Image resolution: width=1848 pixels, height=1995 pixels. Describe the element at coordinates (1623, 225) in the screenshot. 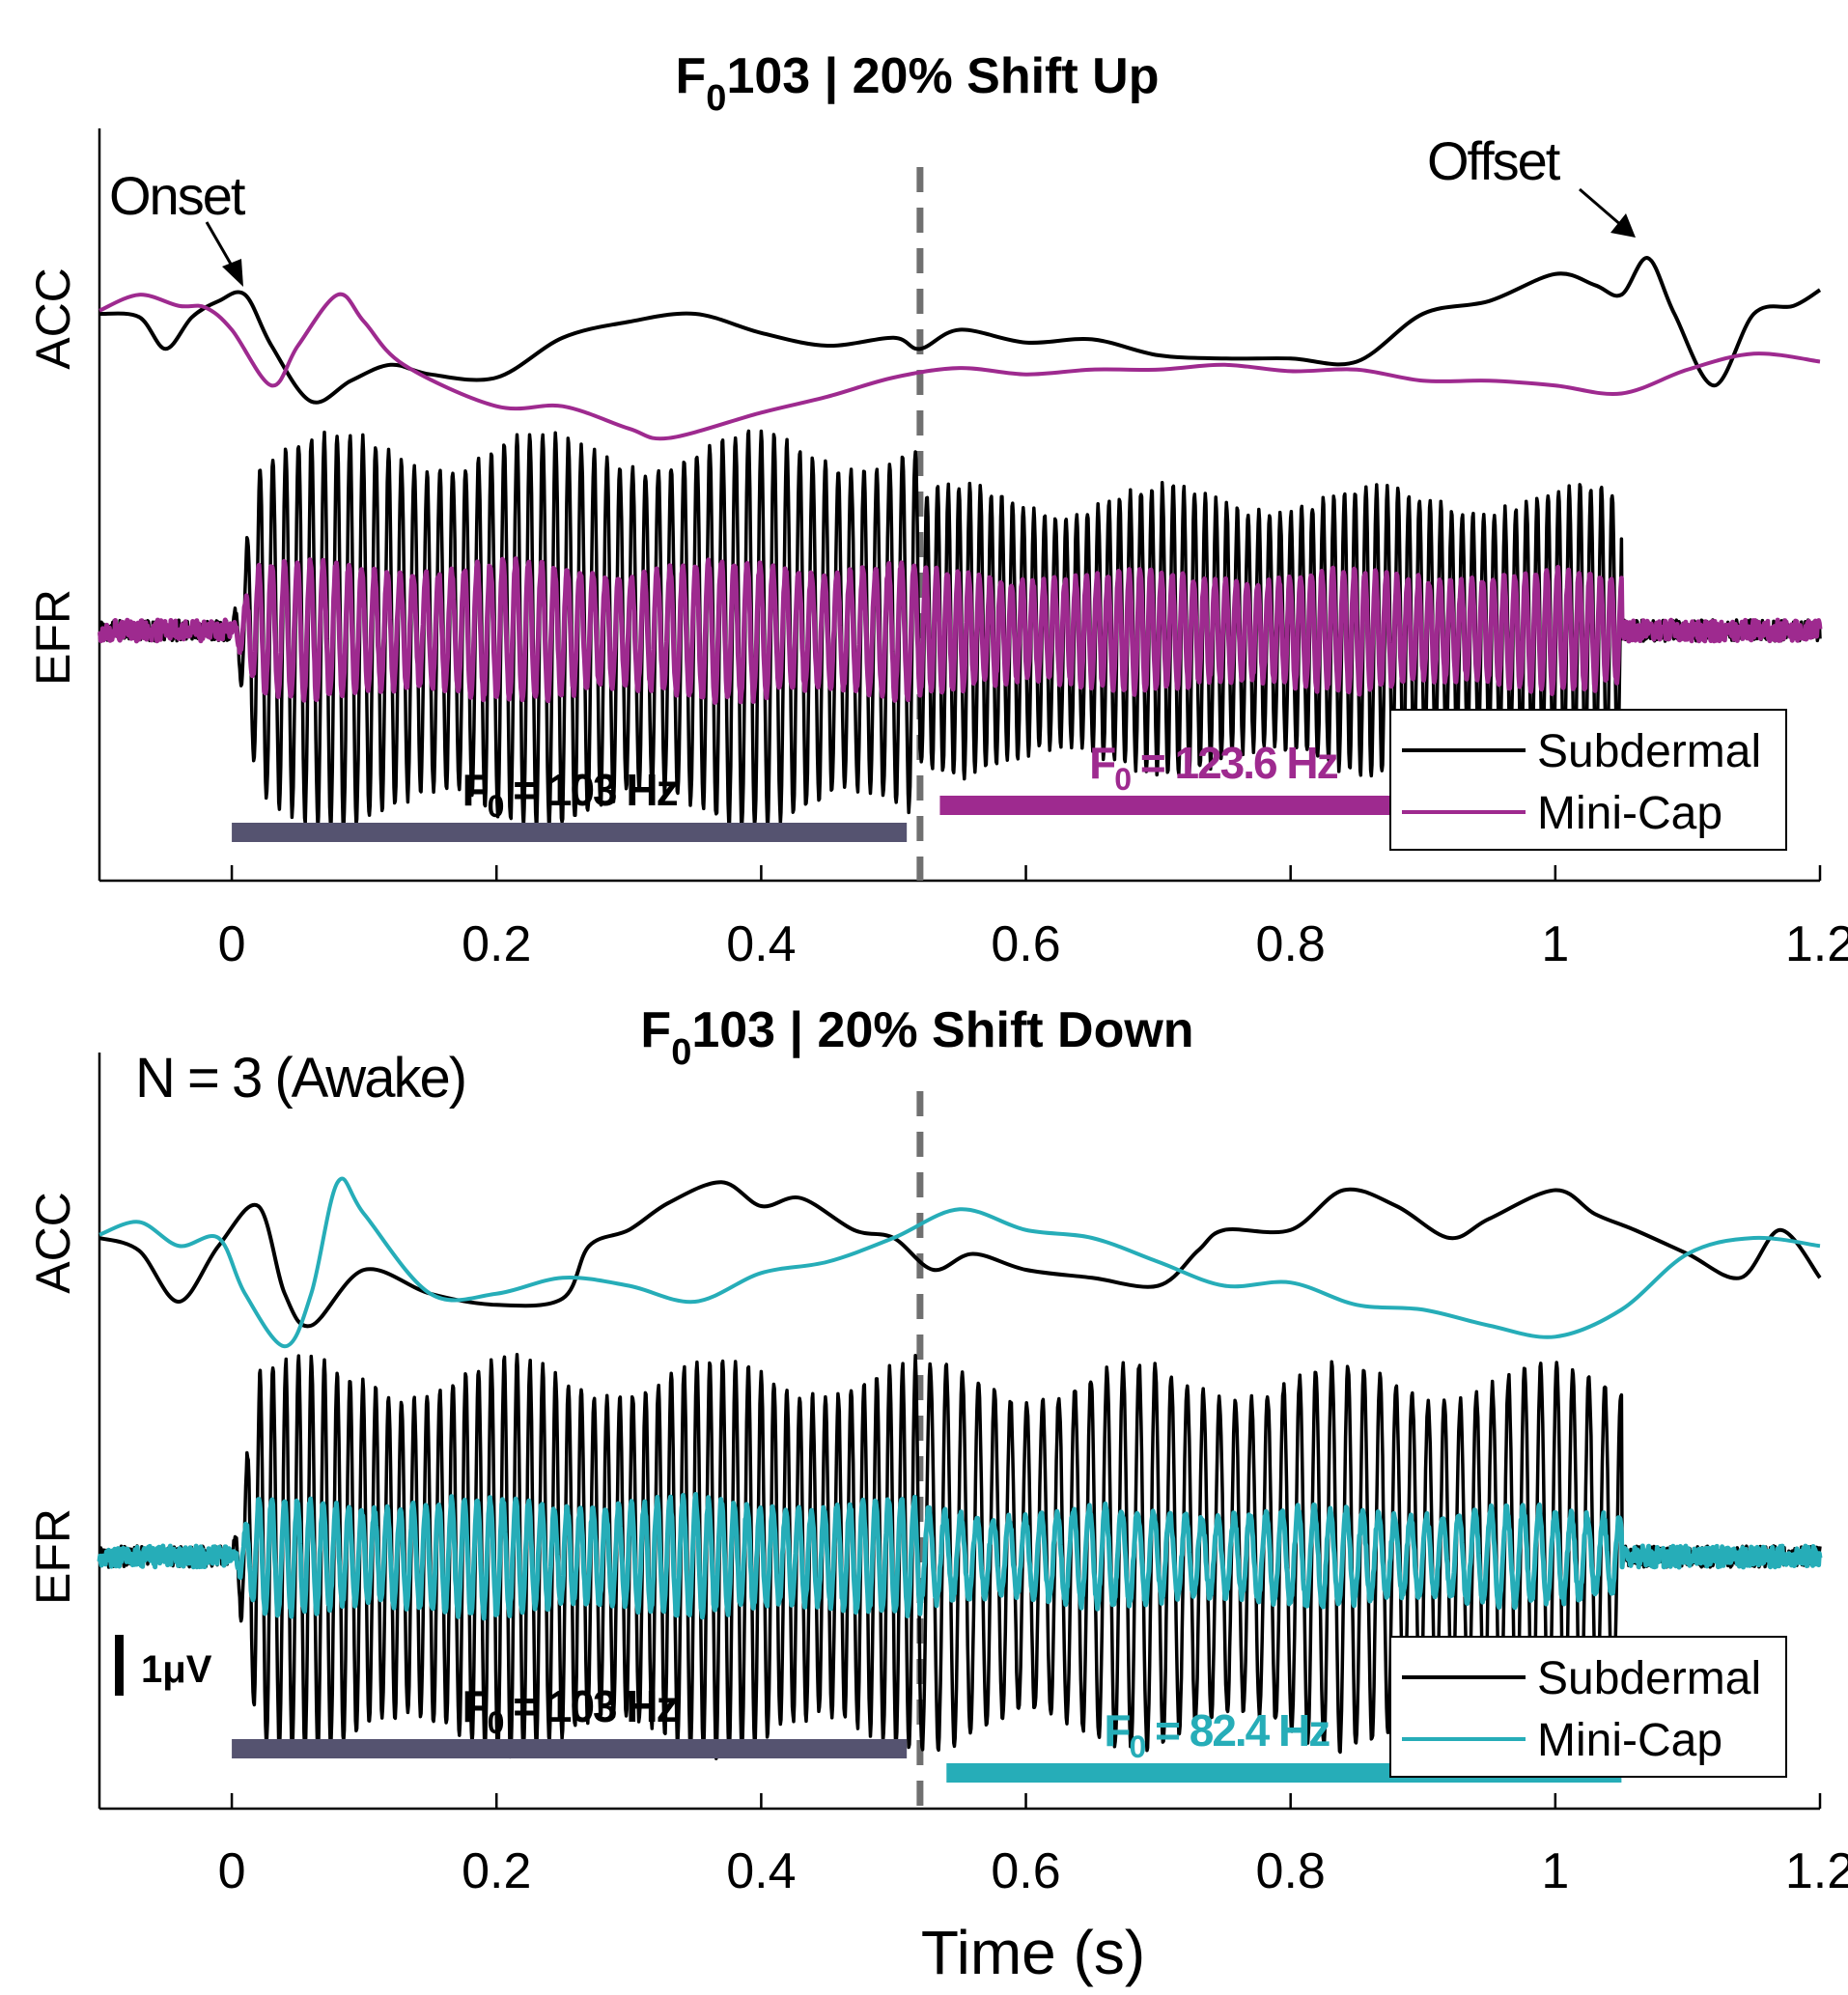

I see `offset-arrowhead` at that location.